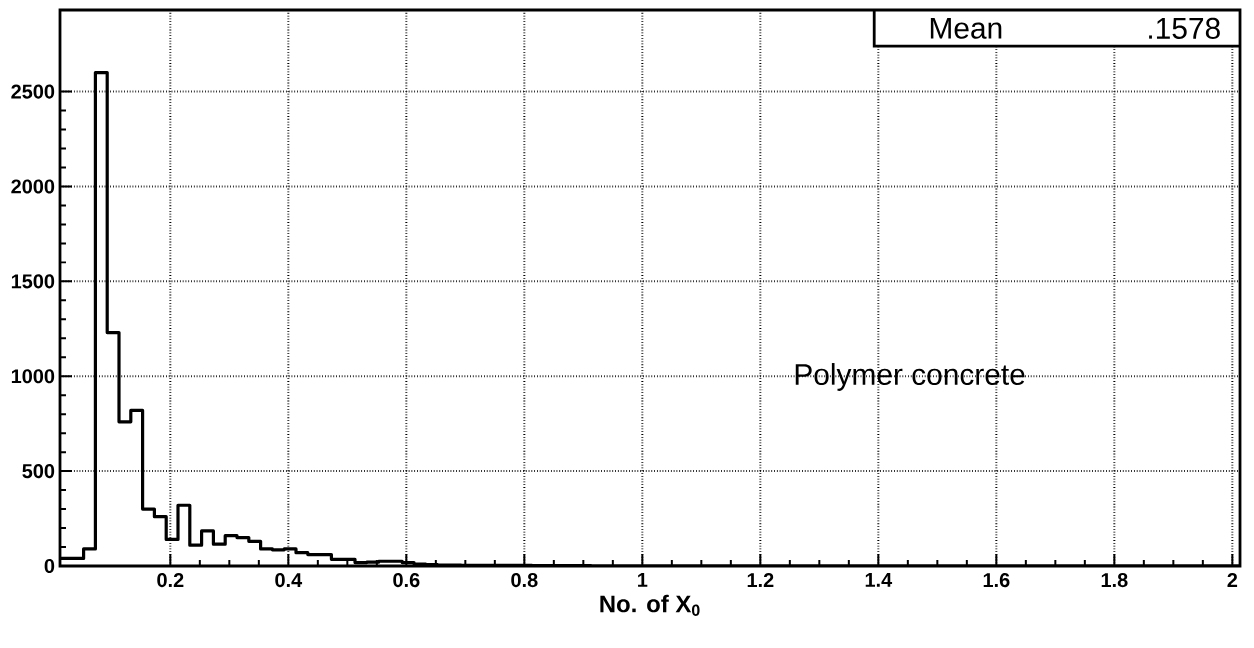  What do you see at coordinates (760, 580) in the screenshot?
I see `x-tick-label: 1.2` at bounding box center [760, 580].